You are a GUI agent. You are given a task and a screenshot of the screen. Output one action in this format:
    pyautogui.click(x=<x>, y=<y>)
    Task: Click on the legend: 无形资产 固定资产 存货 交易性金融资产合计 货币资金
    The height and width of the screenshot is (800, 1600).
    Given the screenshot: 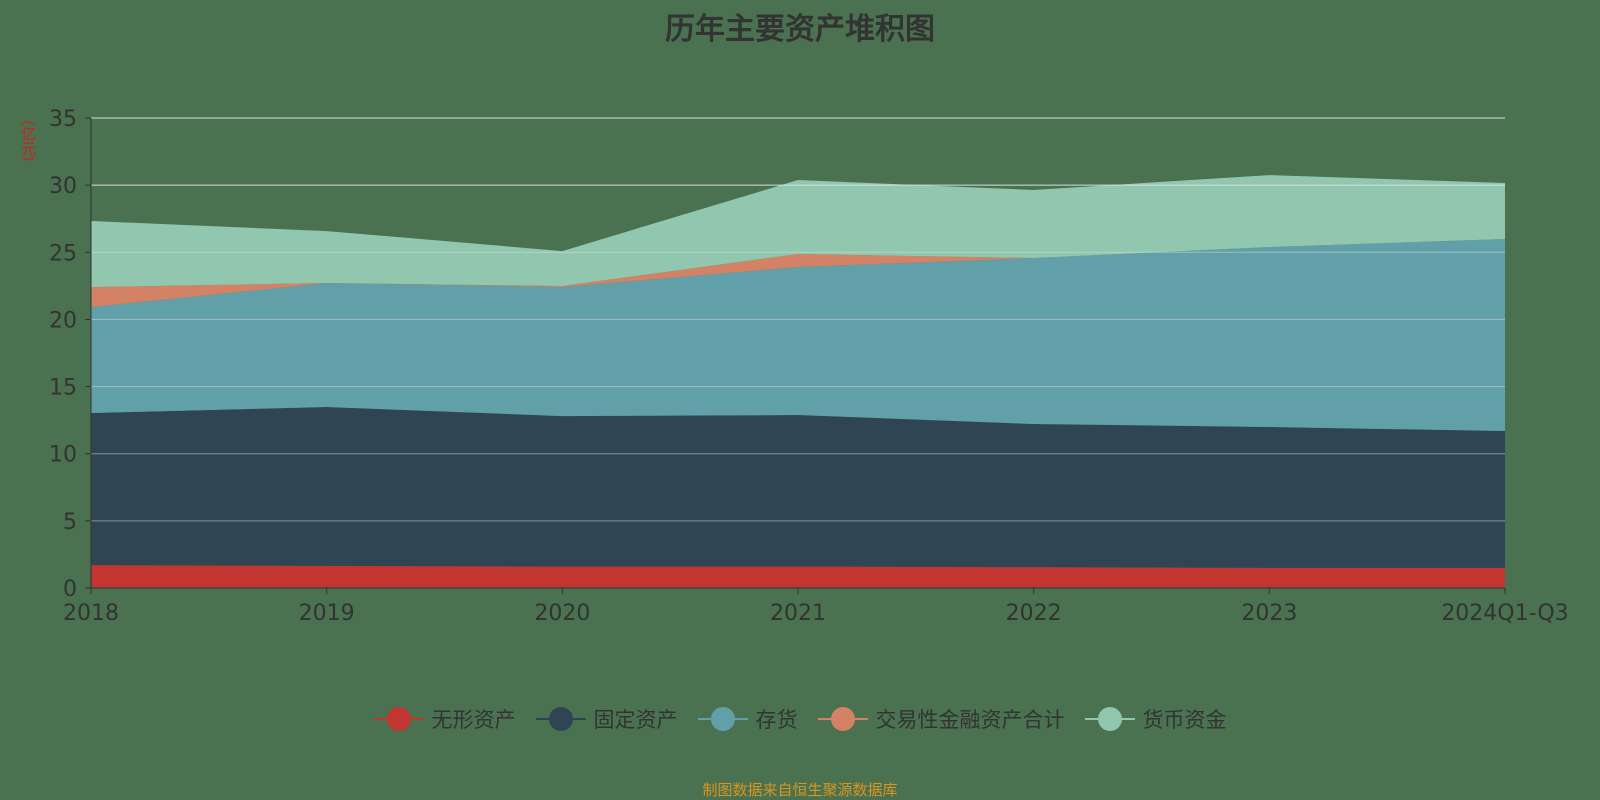 What is the action you would take?
    pyautogui.click(x=800, y=719)
    